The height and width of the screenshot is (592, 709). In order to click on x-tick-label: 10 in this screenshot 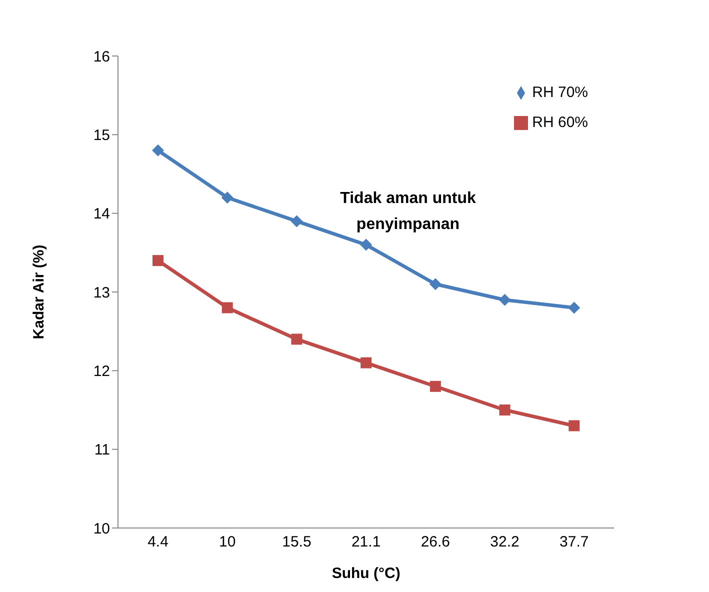, I will do `click(227, 542)`.